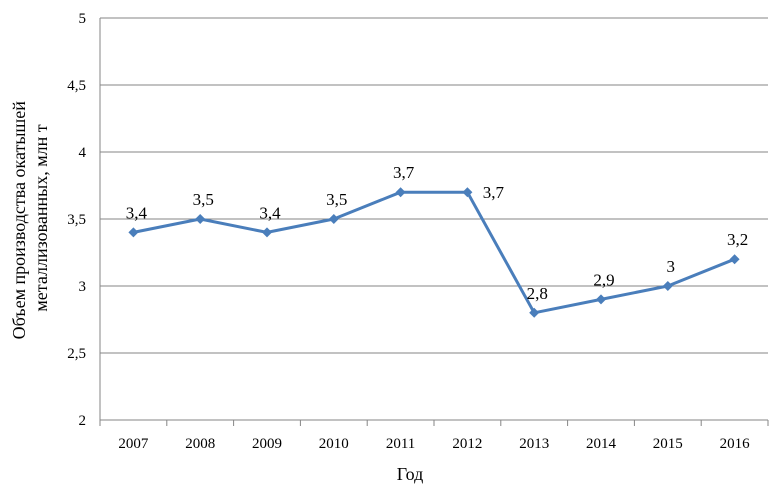 The image size is (775, 485). Describe the element at coordinates (83, 19) in the screenshot. I see `y-tick-label: 5` at that location.